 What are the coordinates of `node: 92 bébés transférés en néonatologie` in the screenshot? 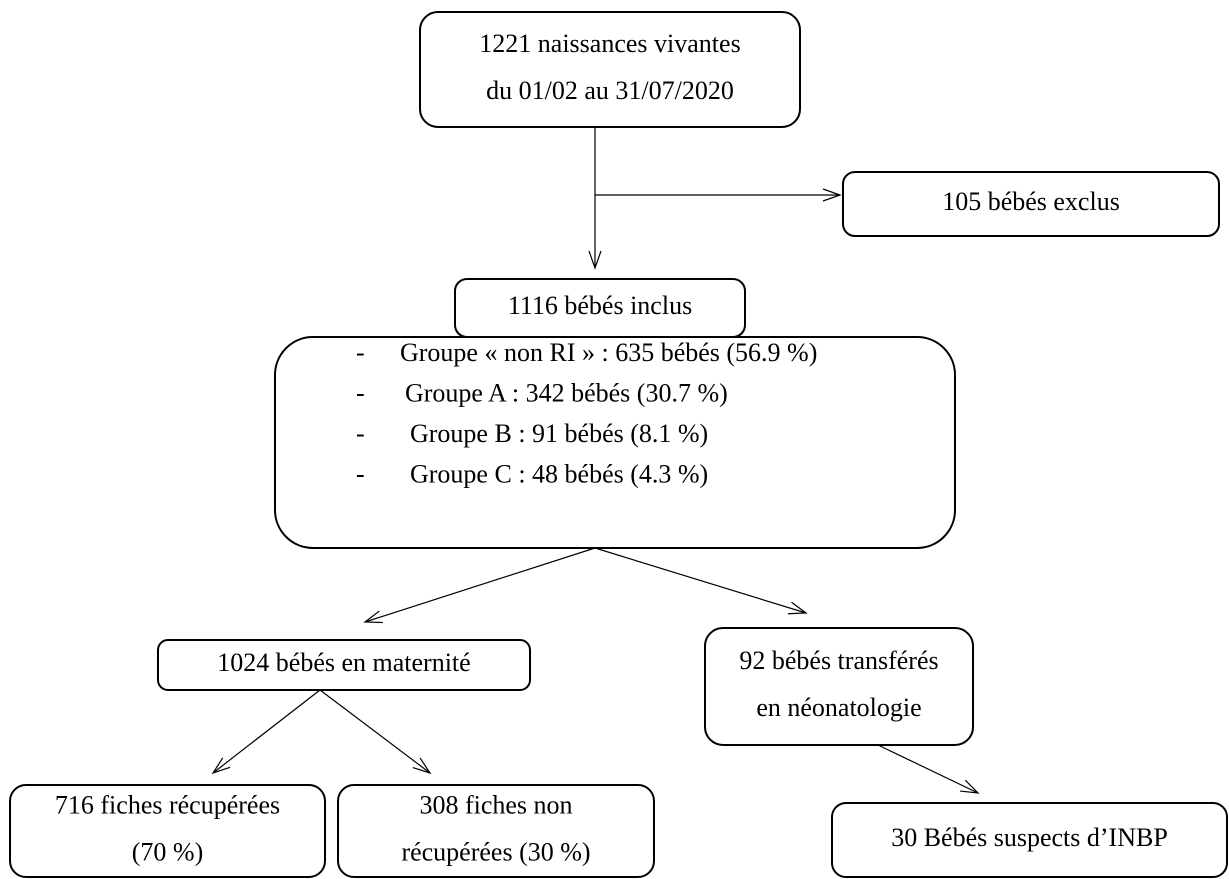 It's located at (839, 686).